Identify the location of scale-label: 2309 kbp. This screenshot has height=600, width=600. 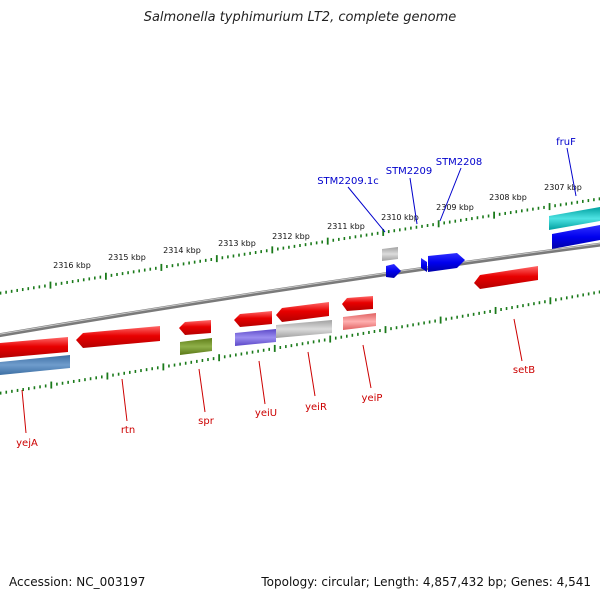
(455, 207).